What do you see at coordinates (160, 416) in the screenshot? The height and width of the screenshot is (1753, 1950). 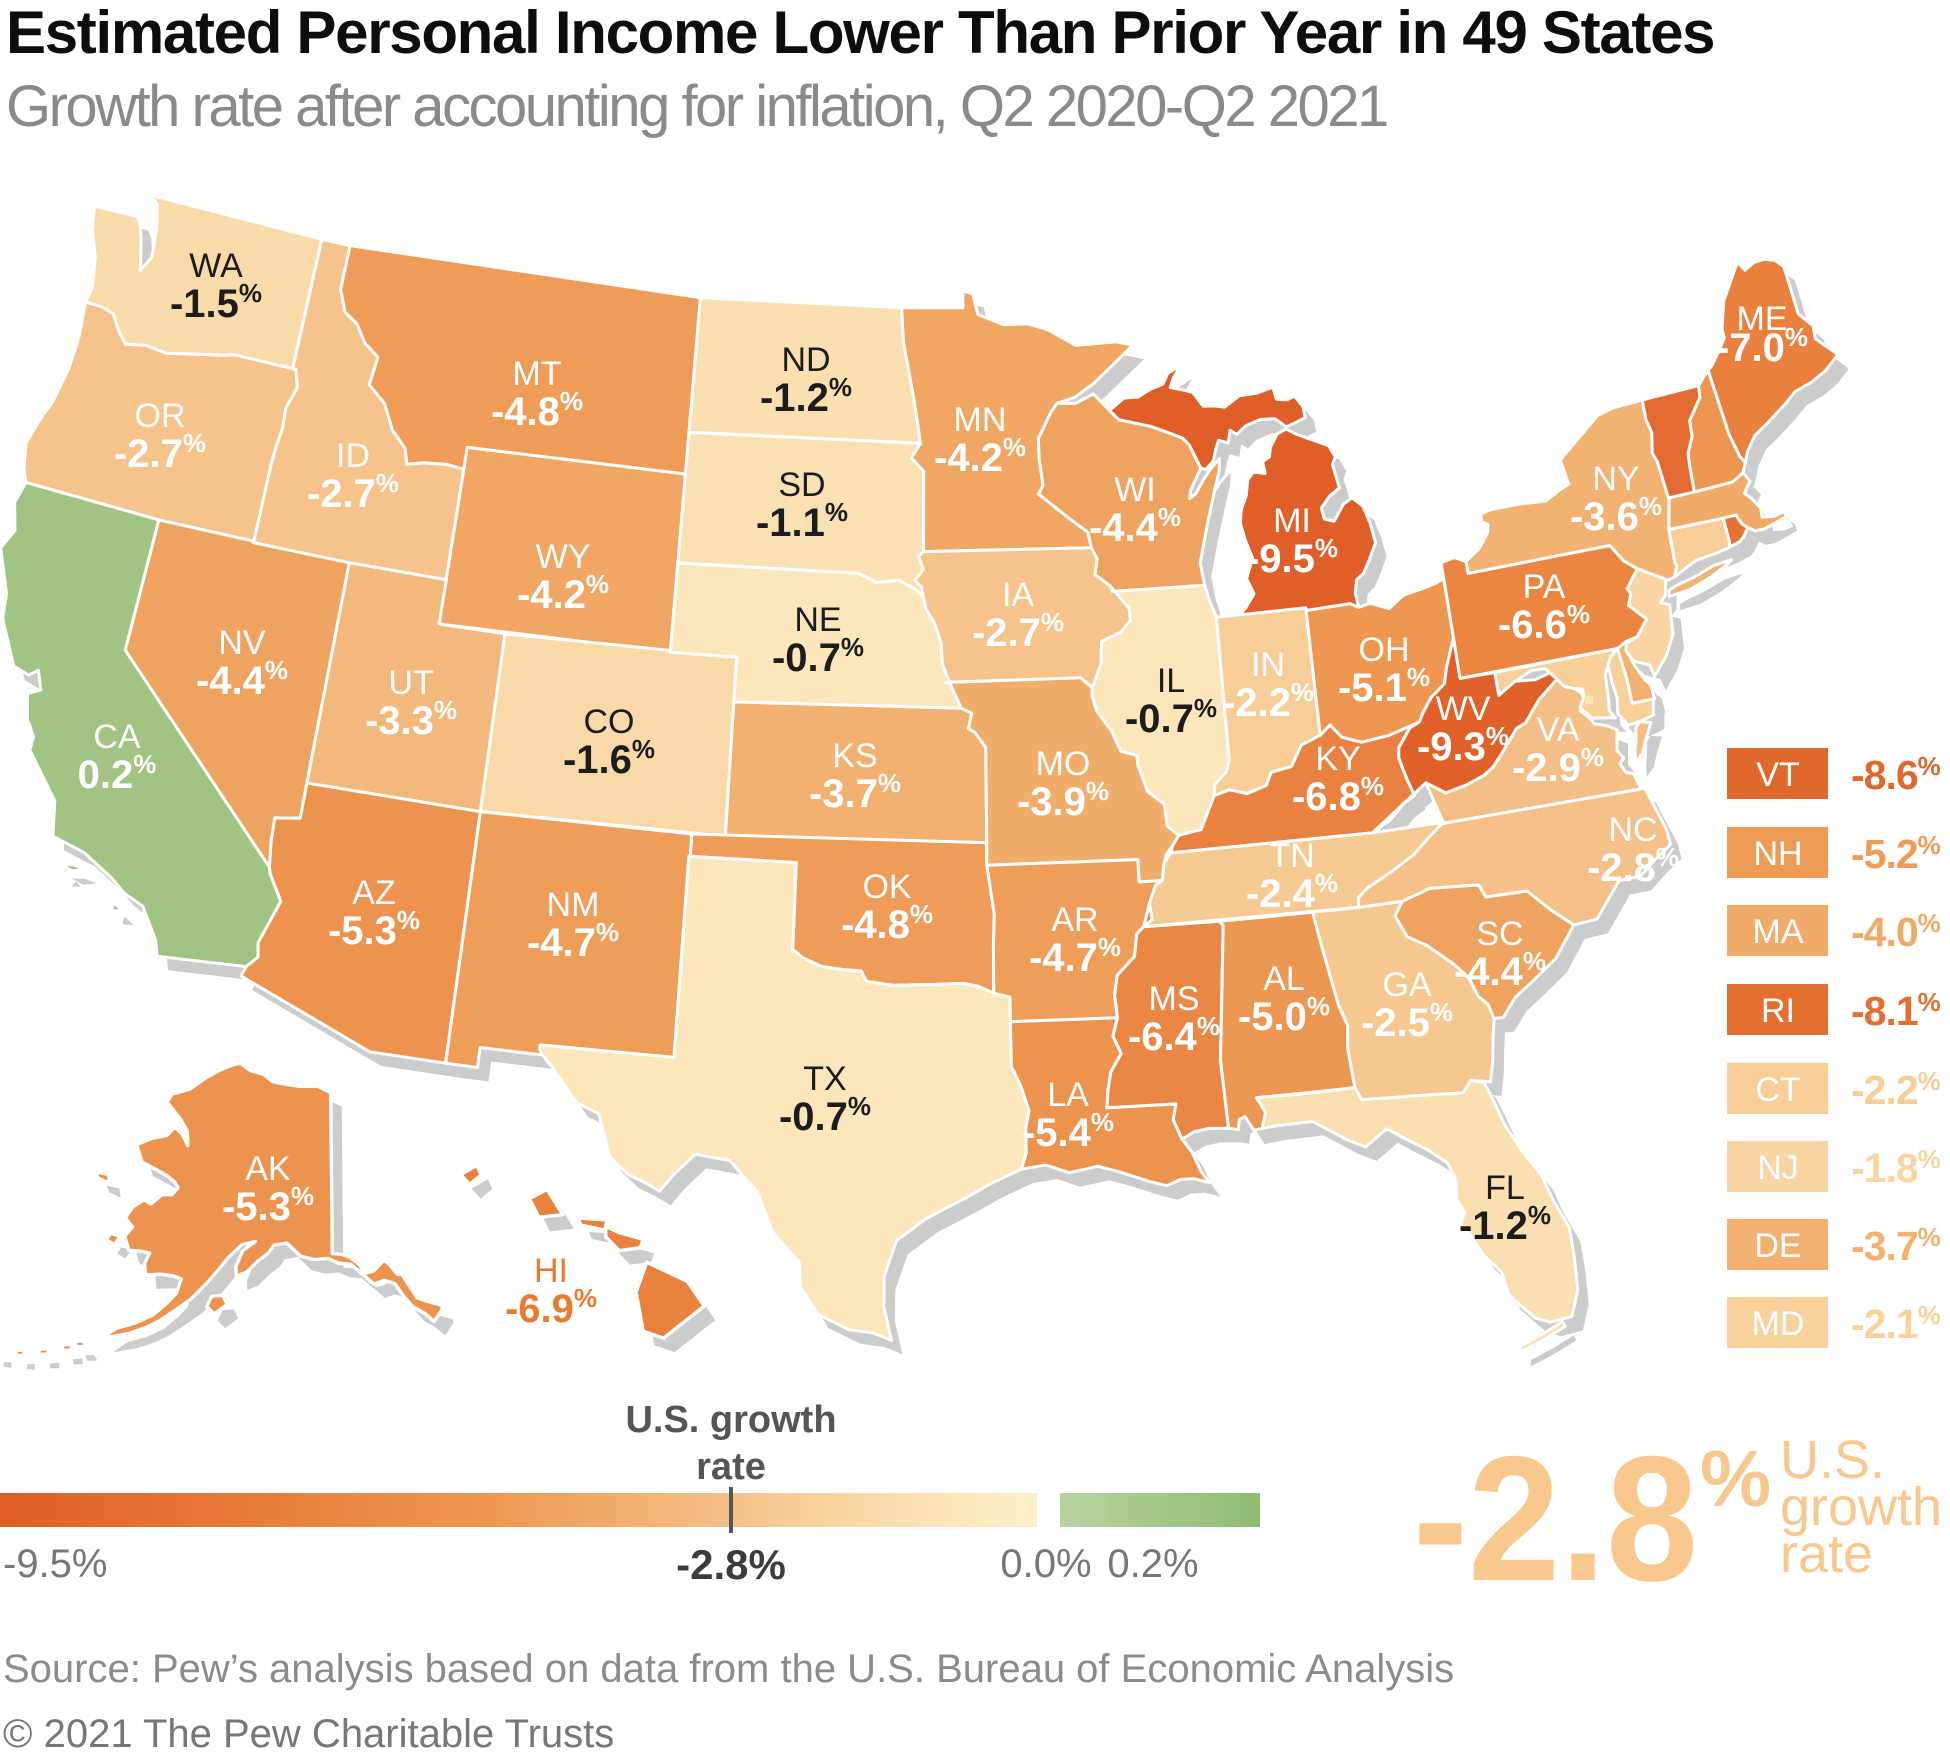 I see `svg-text: OR` at bounding box center [160, 416].